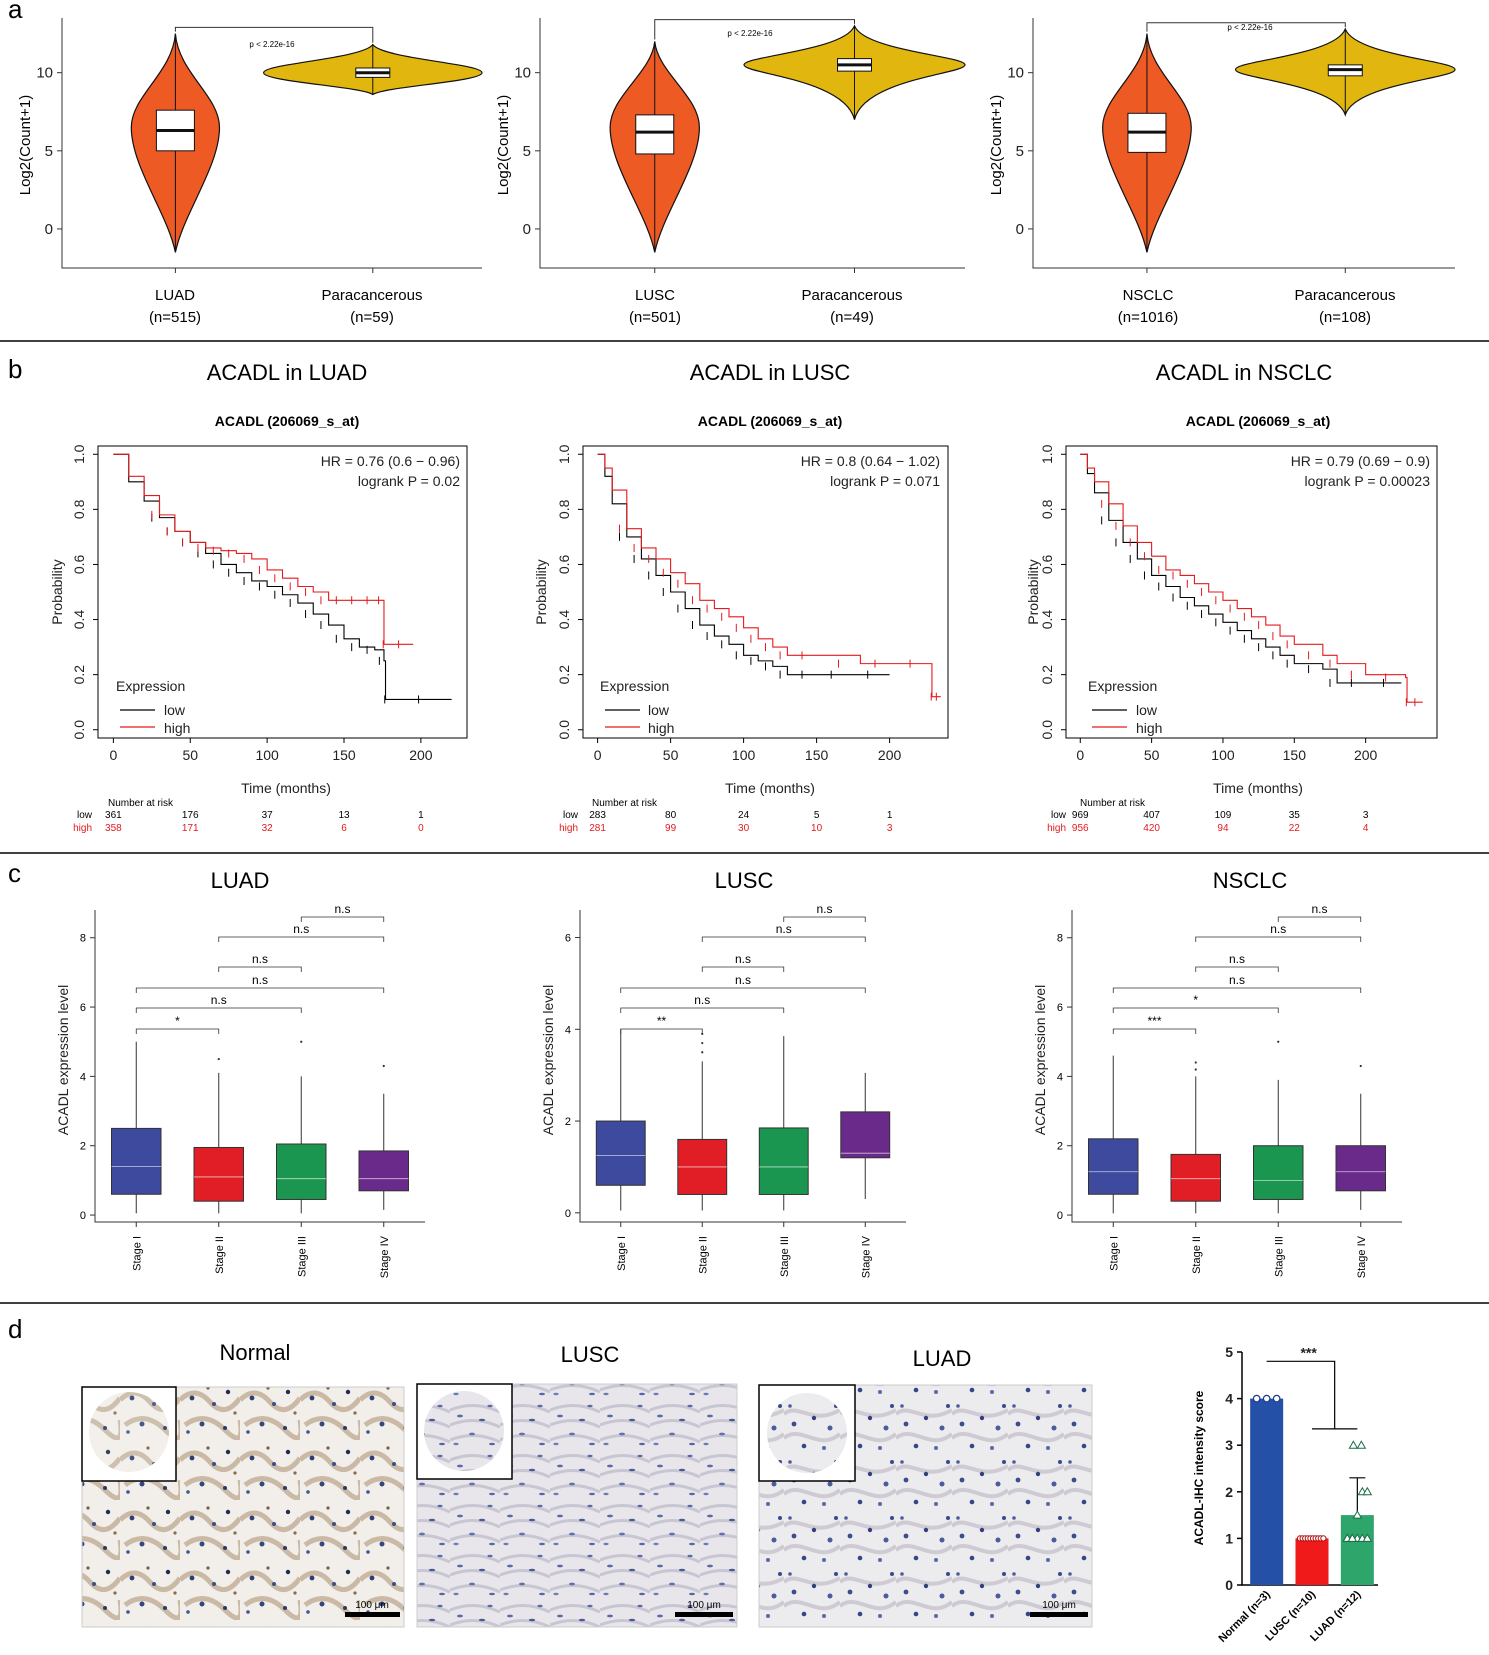  What do you see at coordinates (141, 803) in the screenshot?
I see `km-risk-title: Number at risk` at bounding box center [141, 803].